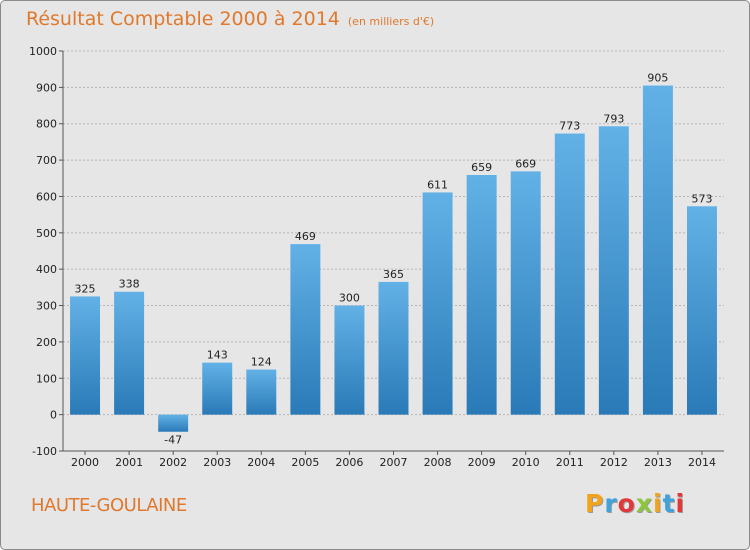 The image size is (750, 550). What do you see at coordinates (261, 462) in the screenshot?
I see `x-tick-label: 2004` at bounding box center [261, 462].